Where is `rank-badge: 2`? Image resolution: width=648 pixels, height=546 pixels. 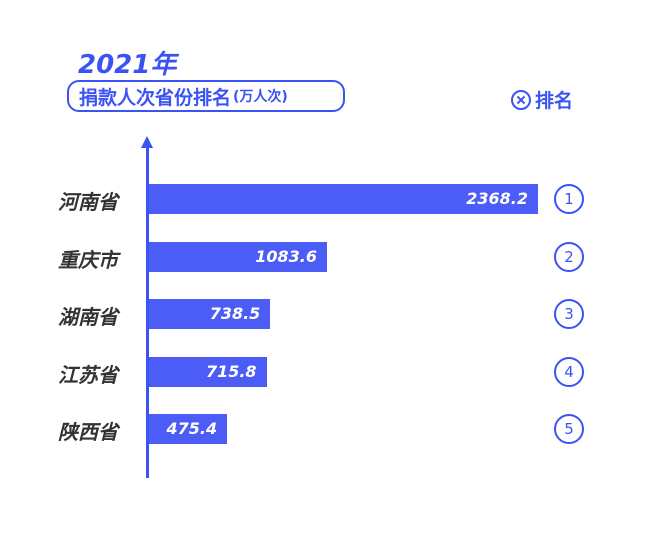
rank-badge: 2 is located at coordinates (569, 256).